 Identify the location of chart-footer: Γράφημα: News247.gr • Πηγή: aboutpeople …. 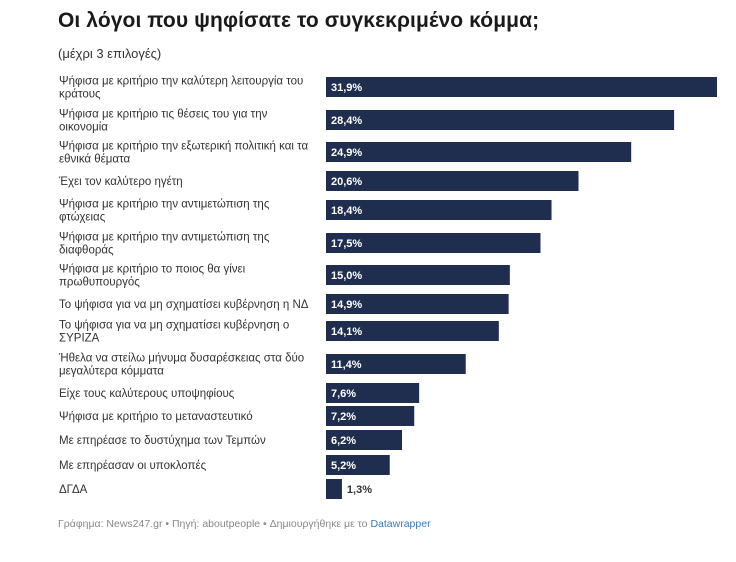
(244, 524).